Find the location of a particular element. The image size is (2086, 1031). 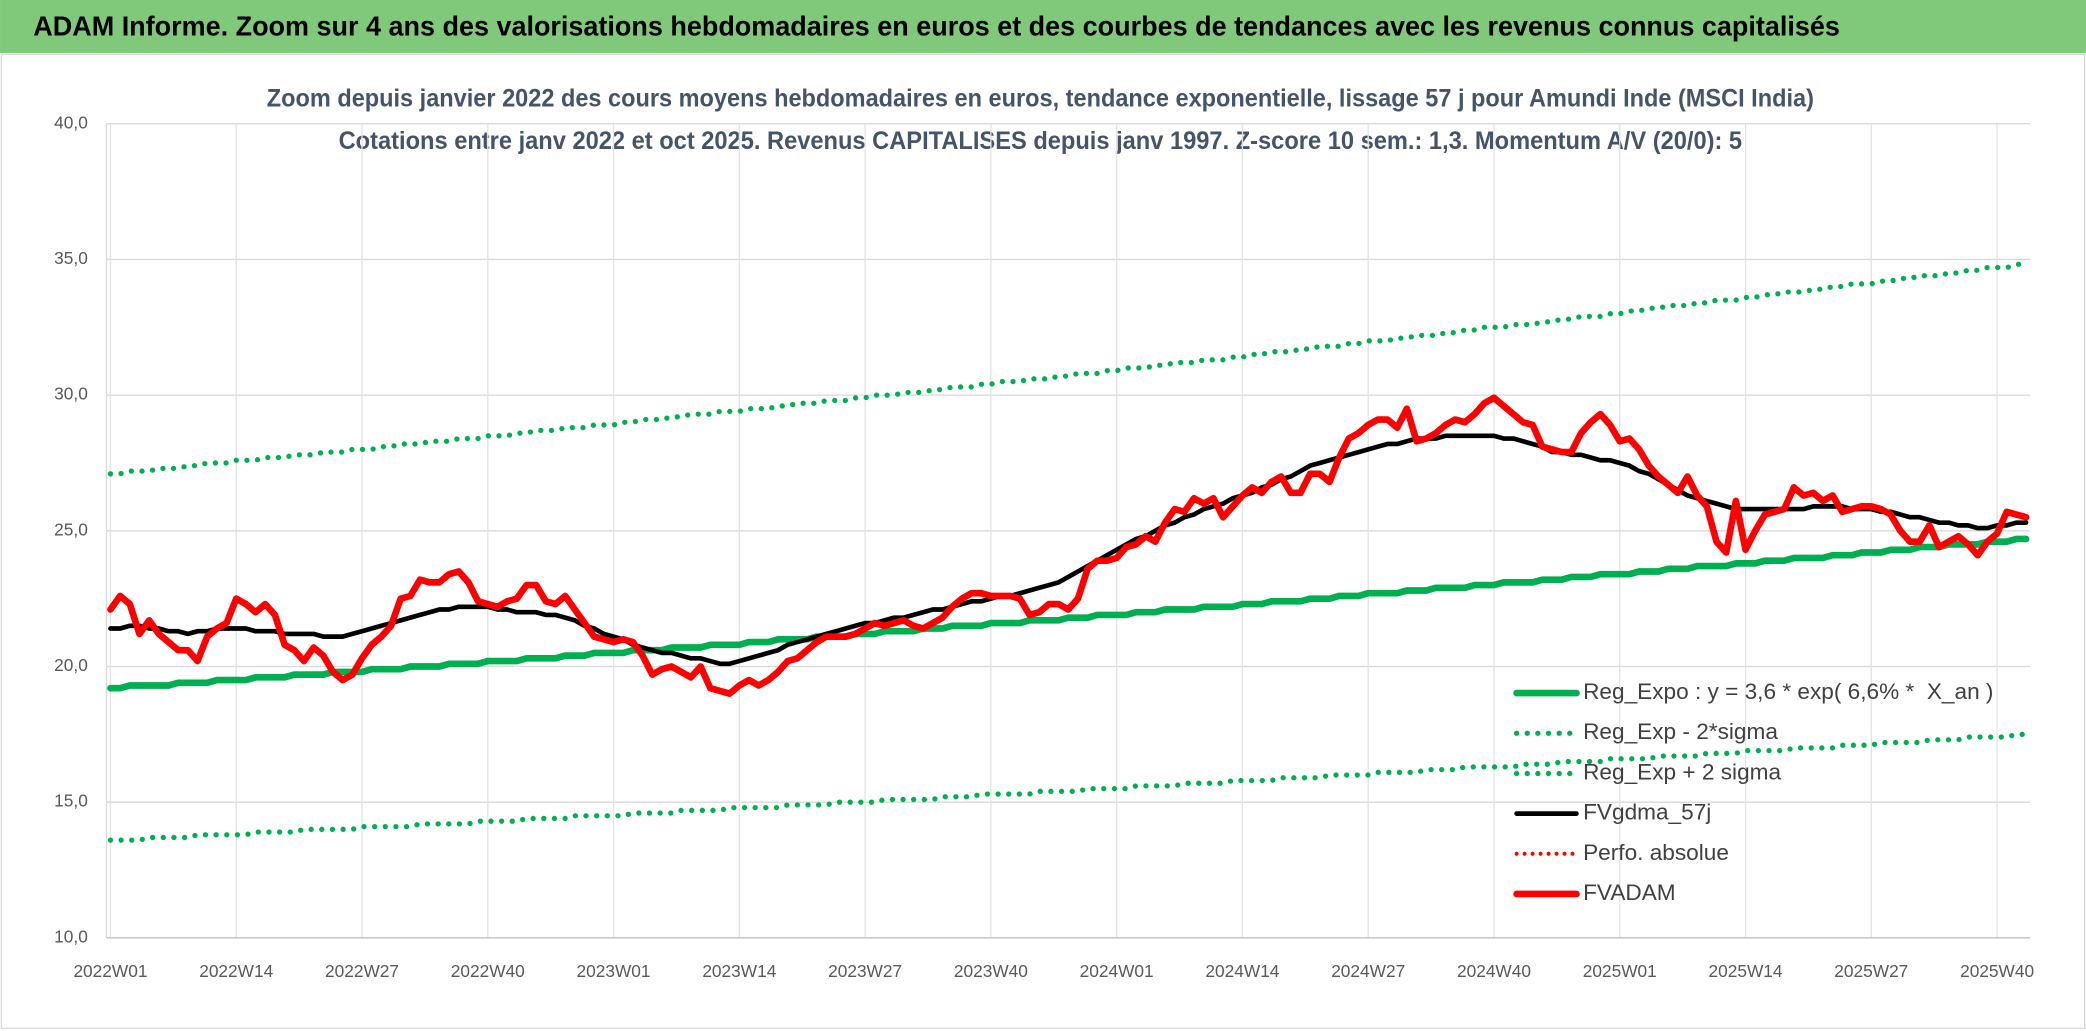

legend-label: Perfo. absolue is located at coordinates (1656, 852).